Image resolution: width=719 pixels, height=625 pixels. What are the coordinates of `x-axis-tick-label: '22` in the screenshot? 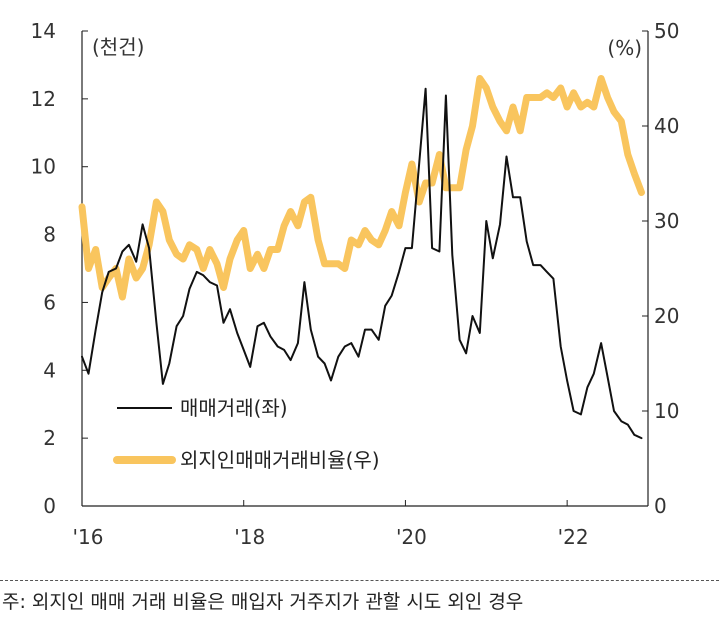 It's located at (573, 537).